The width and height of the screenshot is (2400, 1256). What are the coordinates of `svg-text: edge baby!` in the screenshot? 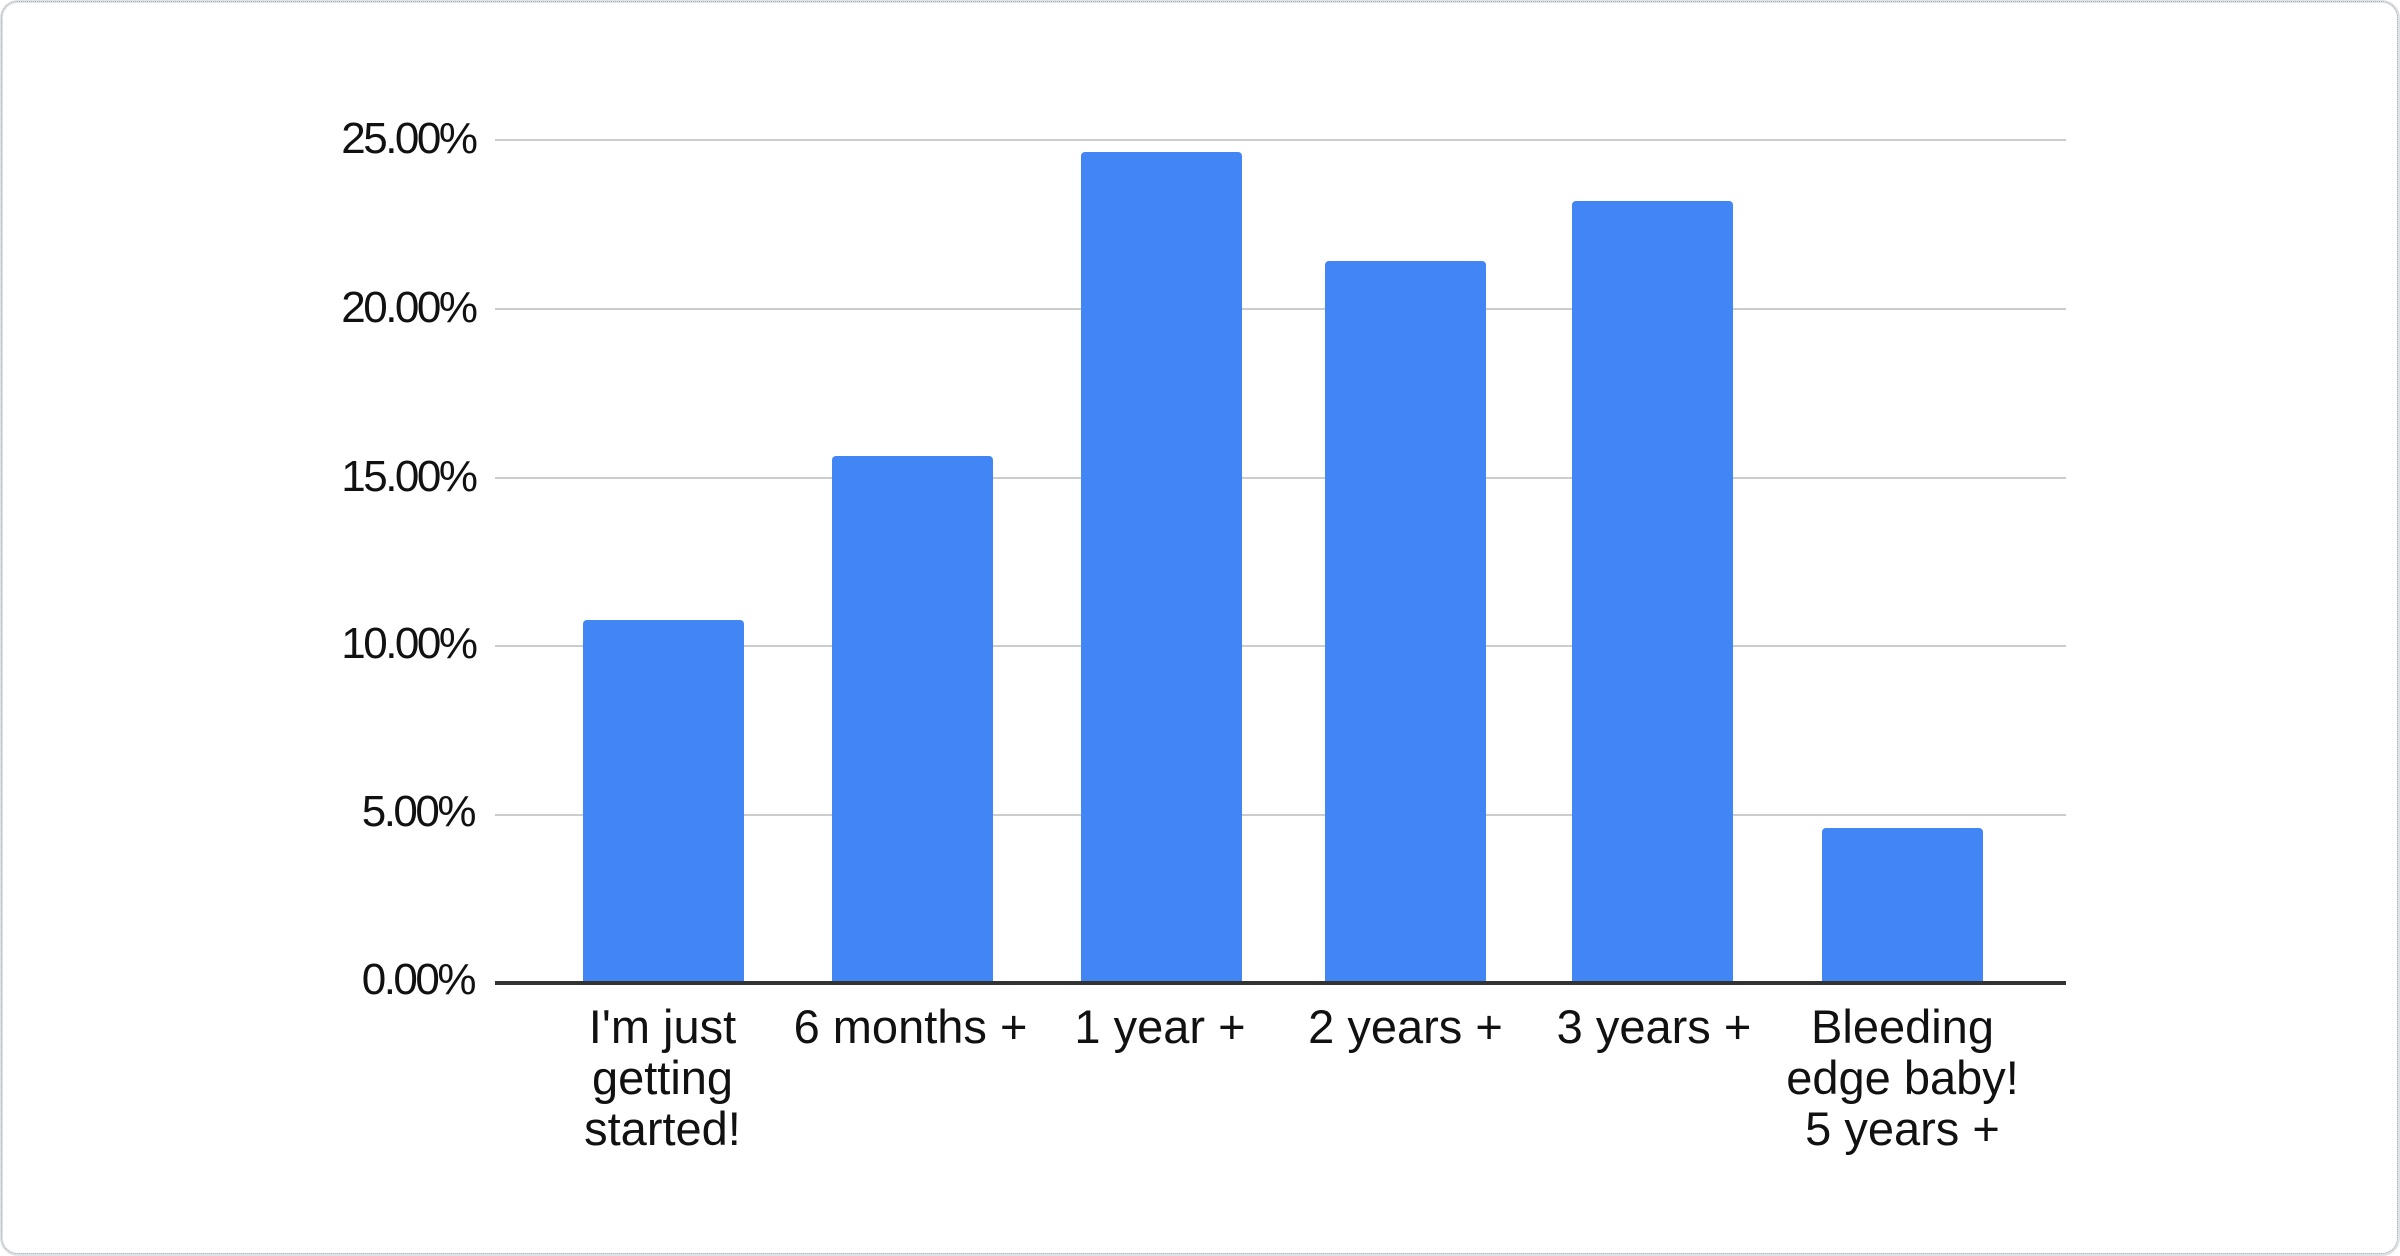 It's located at (1902, 1077).